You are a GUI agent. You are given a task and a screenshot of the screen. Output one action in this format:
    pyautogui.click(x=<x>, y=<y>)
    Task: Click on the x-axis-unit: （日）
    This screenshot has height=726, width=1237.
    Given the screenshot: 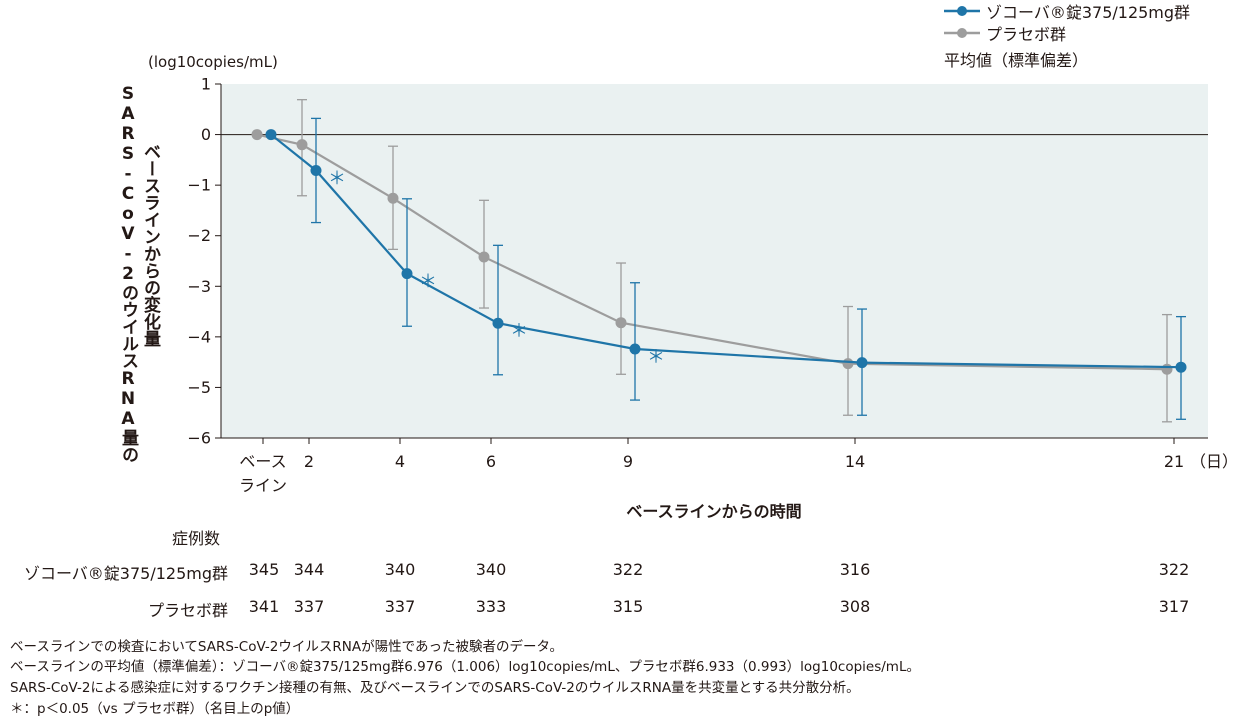 What is the action you would take?
    pyautogui.click(x=1213, y=461)
    